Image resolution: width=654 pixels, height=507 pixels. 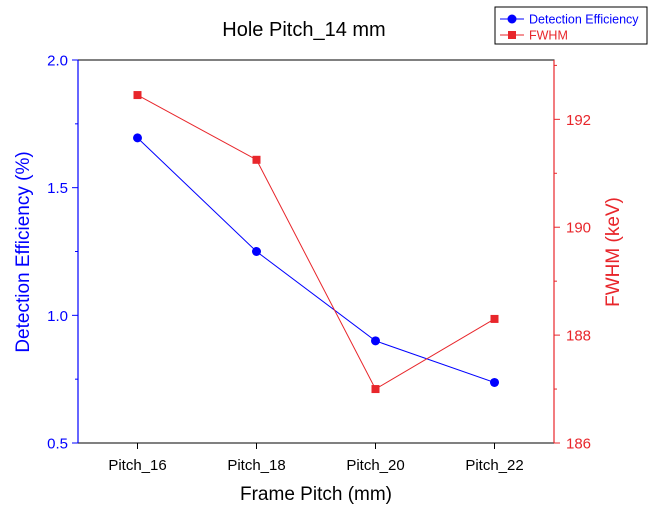 What do you see at coordinates (316, 494) in the screenshot?
I see `x-axis-label: Frame Pitch (mm)` at bounding box center [316, 494].